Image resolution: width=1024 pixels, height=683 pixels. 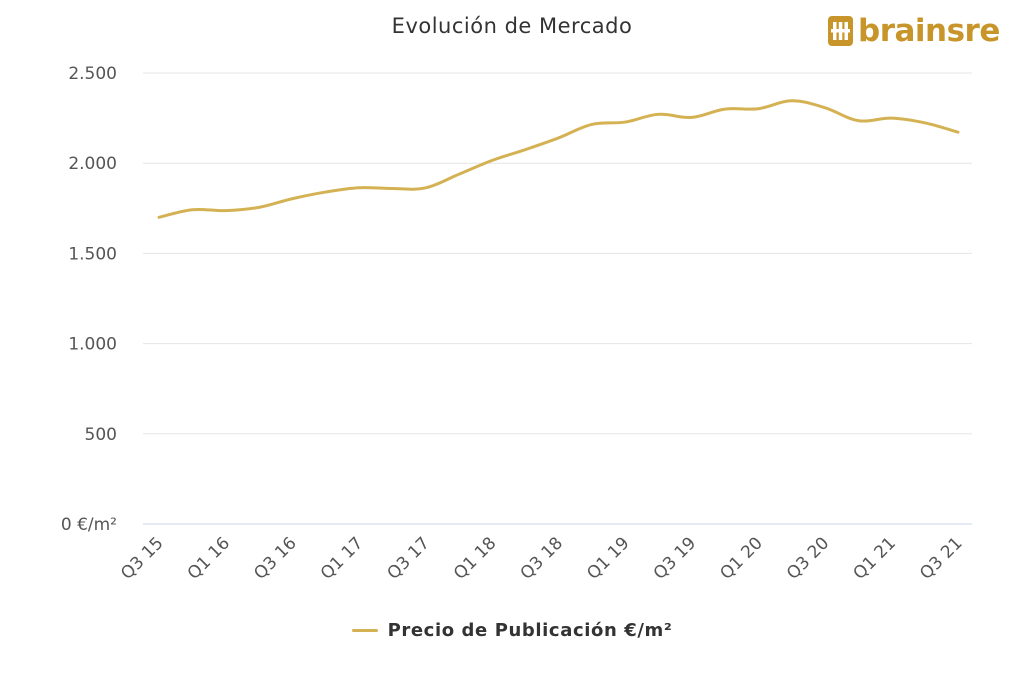 I want to click on y-tick-label: 1.500, so click(x=92, y=254).